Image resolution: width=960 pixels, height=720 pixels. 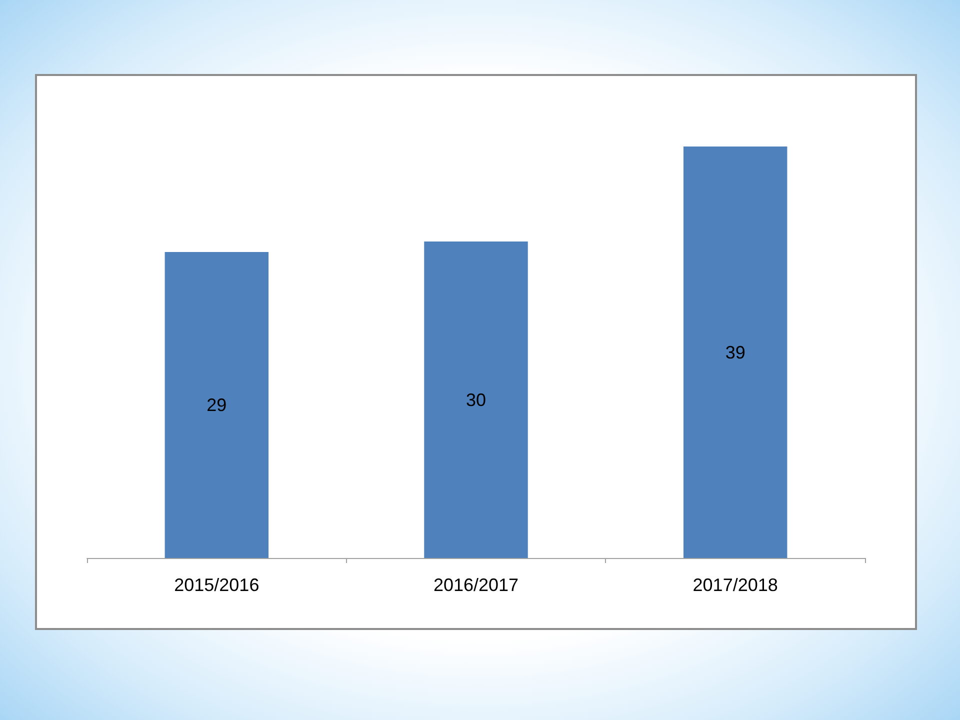 I want to click on data-label: 29, so click(x=216, y=405).